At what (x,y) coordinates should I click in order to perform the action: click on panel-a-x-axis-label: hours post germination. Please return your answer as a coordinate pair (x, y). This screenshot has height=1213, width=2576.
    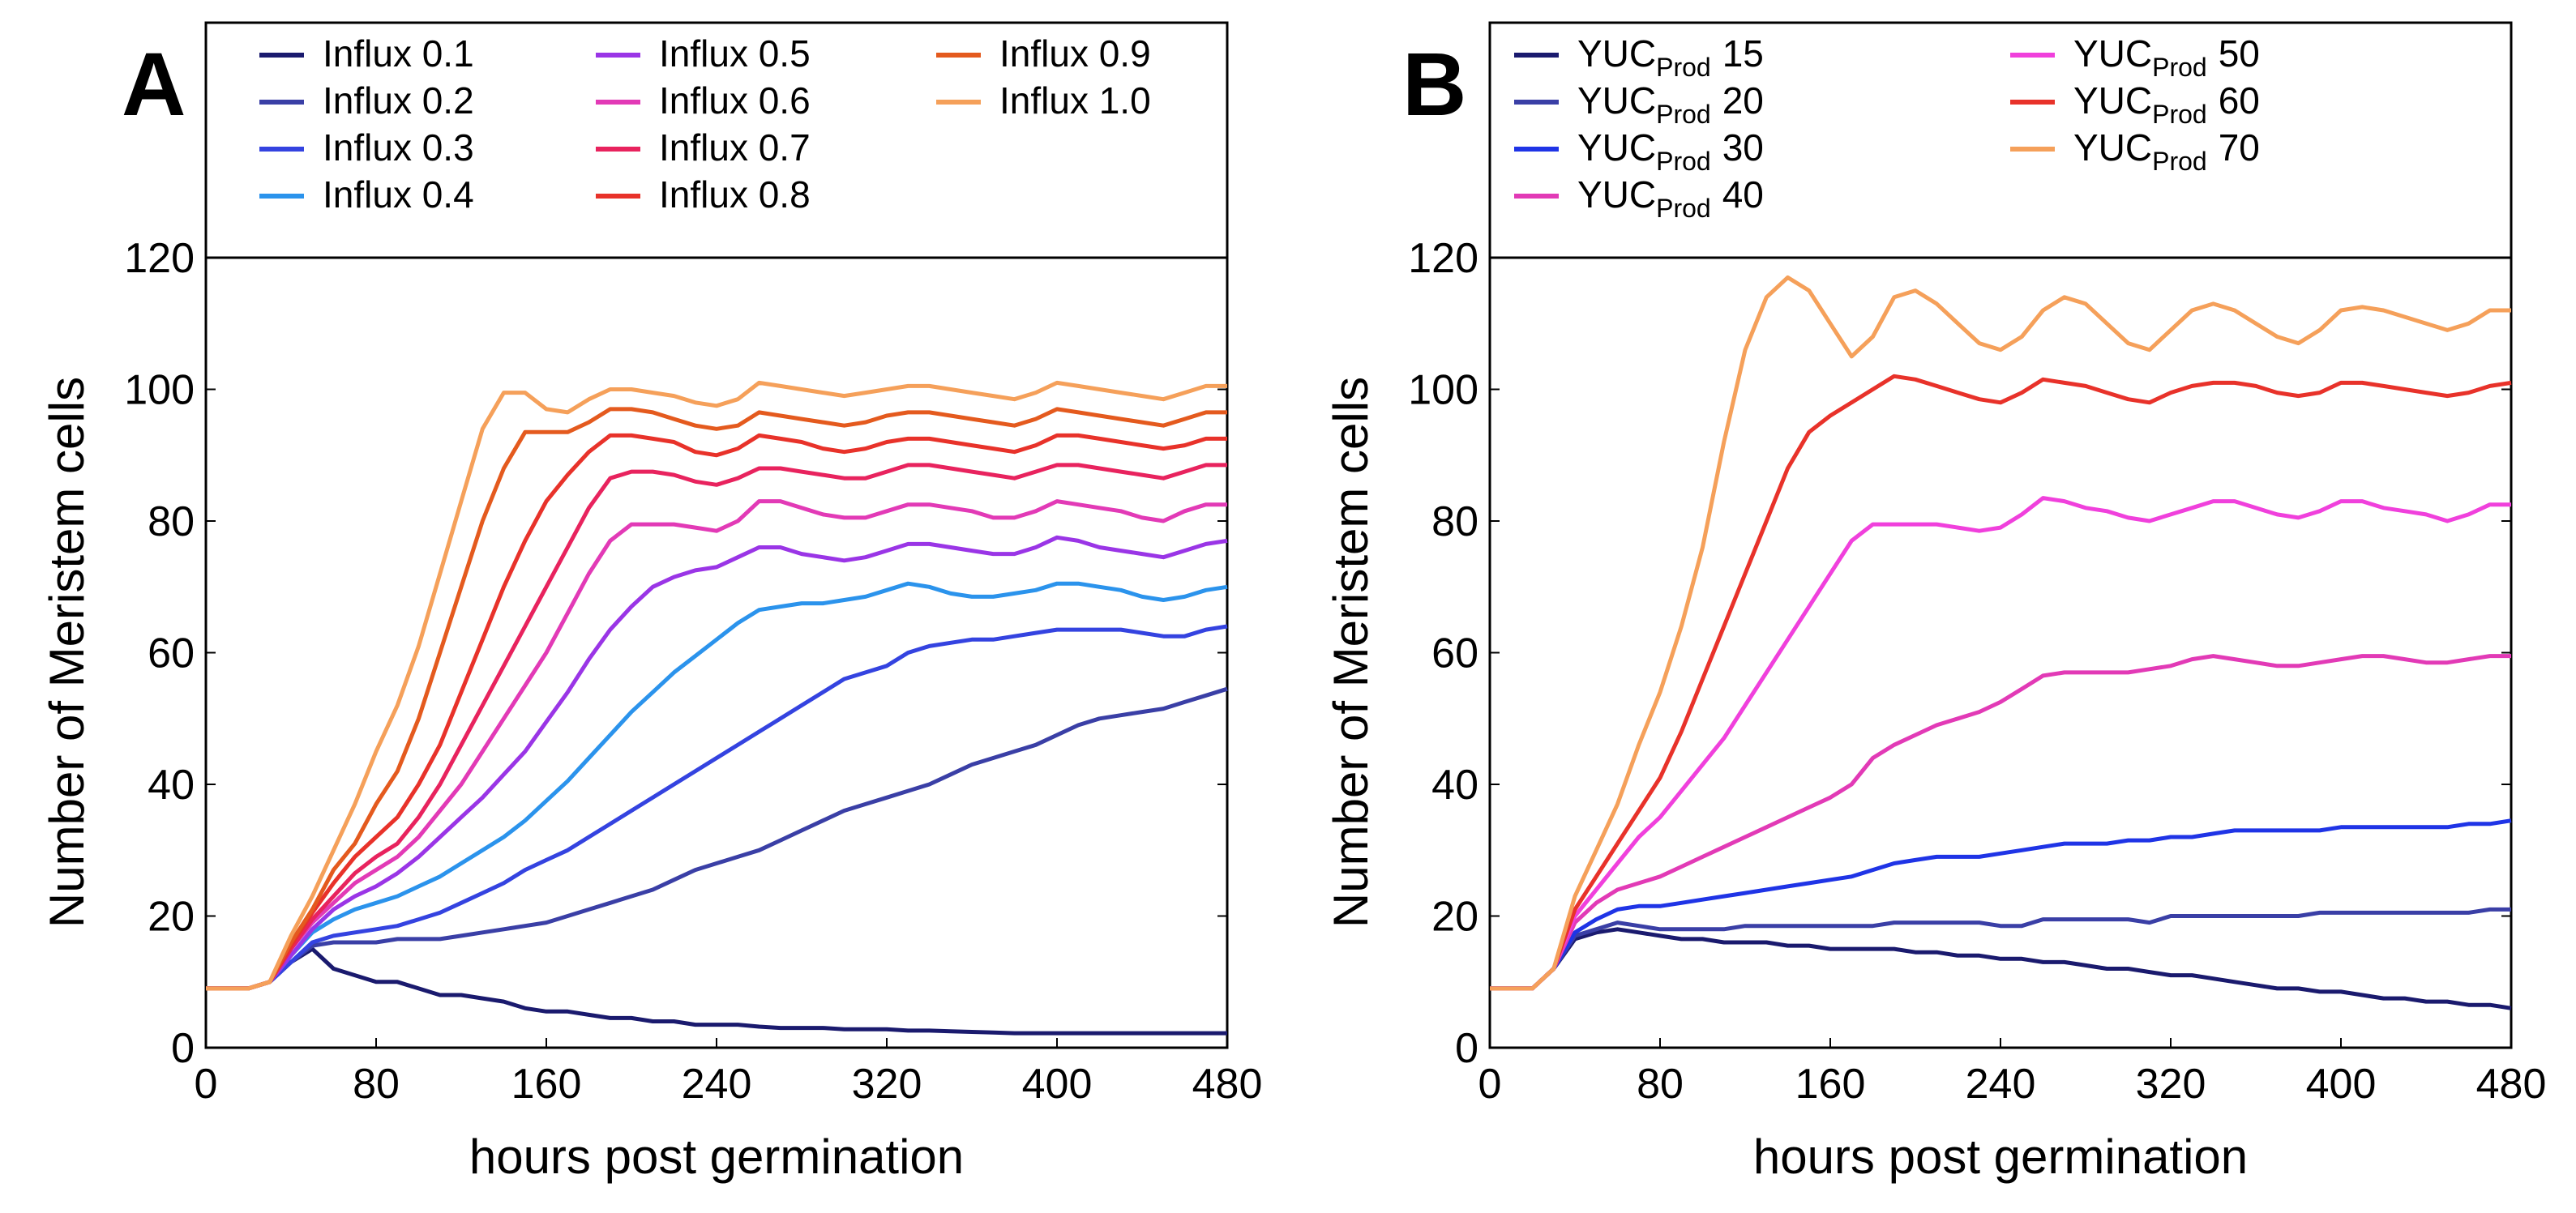
    Looking at the image, I should click on (716, 1157).